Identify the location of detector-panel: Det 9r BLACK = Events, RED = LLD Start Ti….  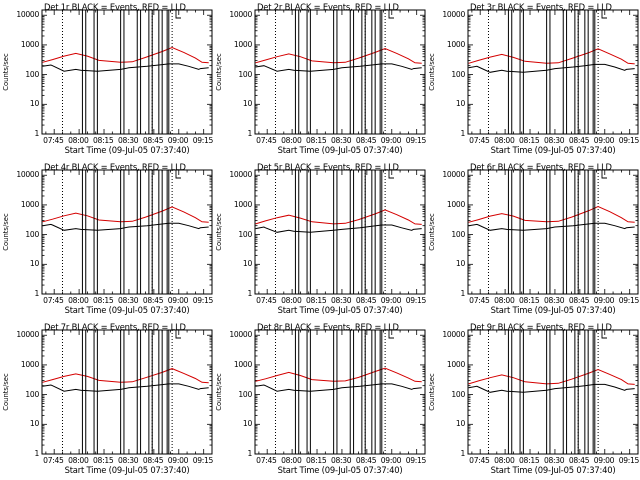
(532, 400).